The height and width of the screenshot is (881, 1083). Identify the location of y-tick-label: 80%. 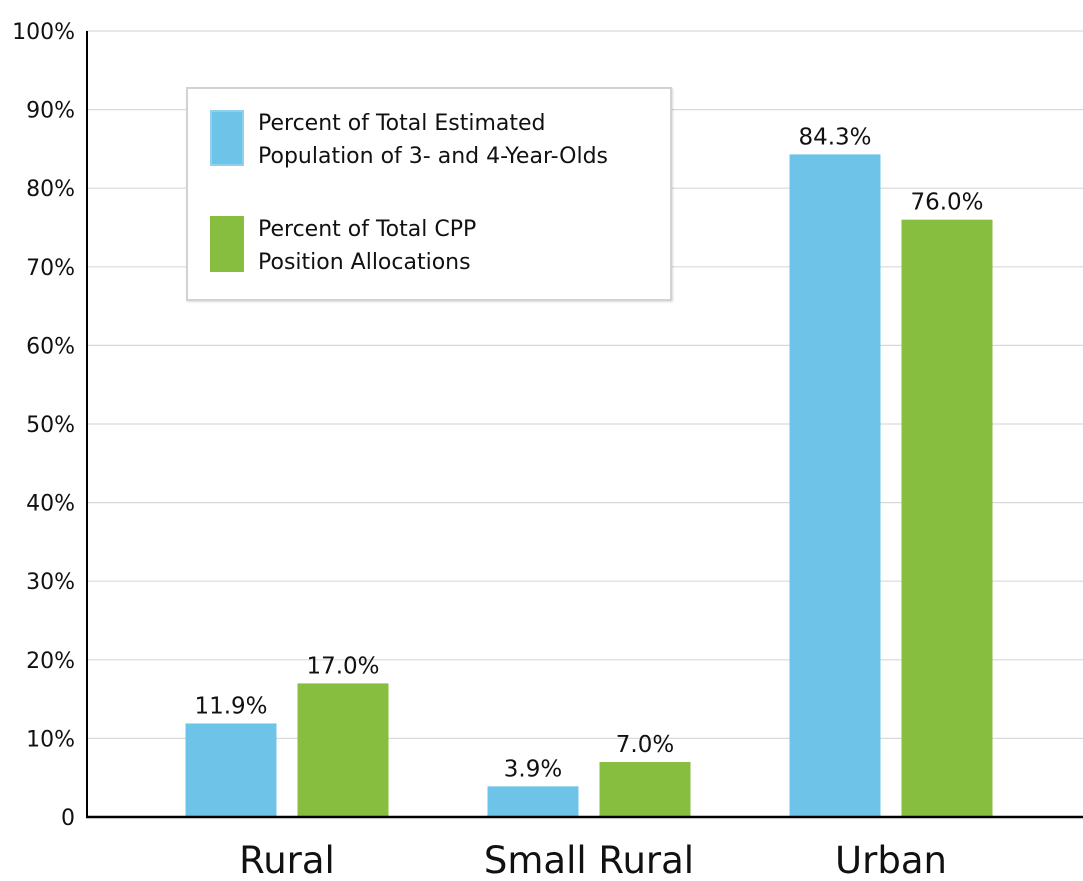
(50, 189).